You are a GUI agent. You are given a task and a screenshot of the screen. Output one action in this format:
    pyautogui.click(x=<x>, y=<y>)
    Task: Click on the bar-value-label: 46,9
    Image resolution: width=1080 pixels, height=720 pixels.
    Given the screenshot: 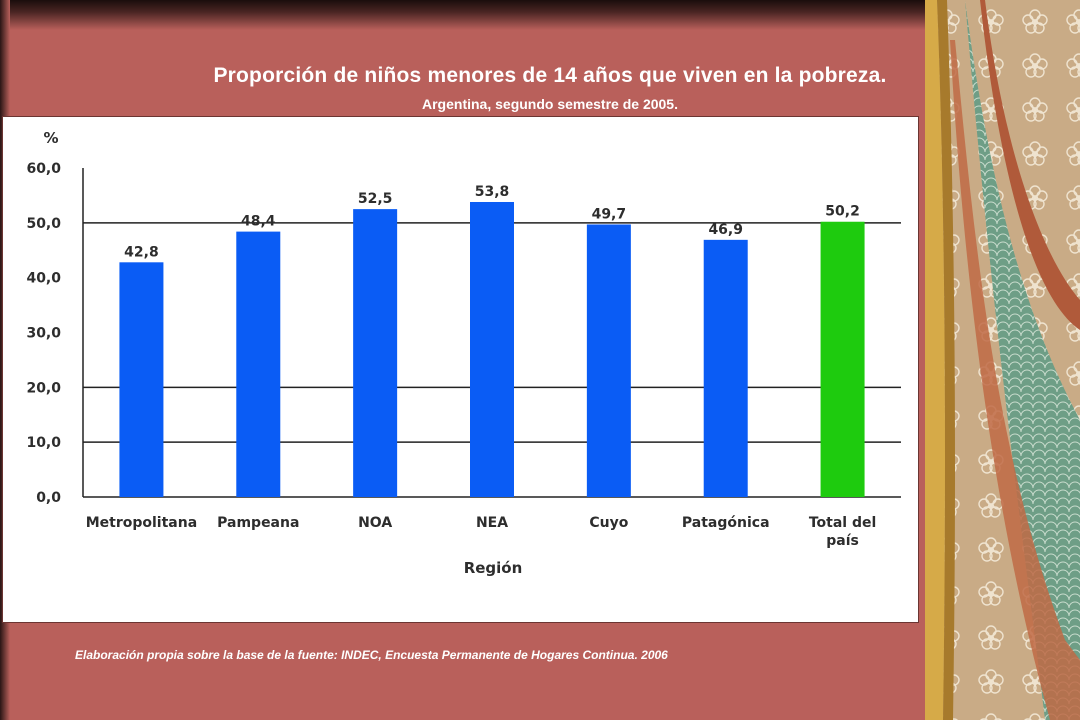 What is the action you would take?
    pyautogui.click(x=725, y=230)
    